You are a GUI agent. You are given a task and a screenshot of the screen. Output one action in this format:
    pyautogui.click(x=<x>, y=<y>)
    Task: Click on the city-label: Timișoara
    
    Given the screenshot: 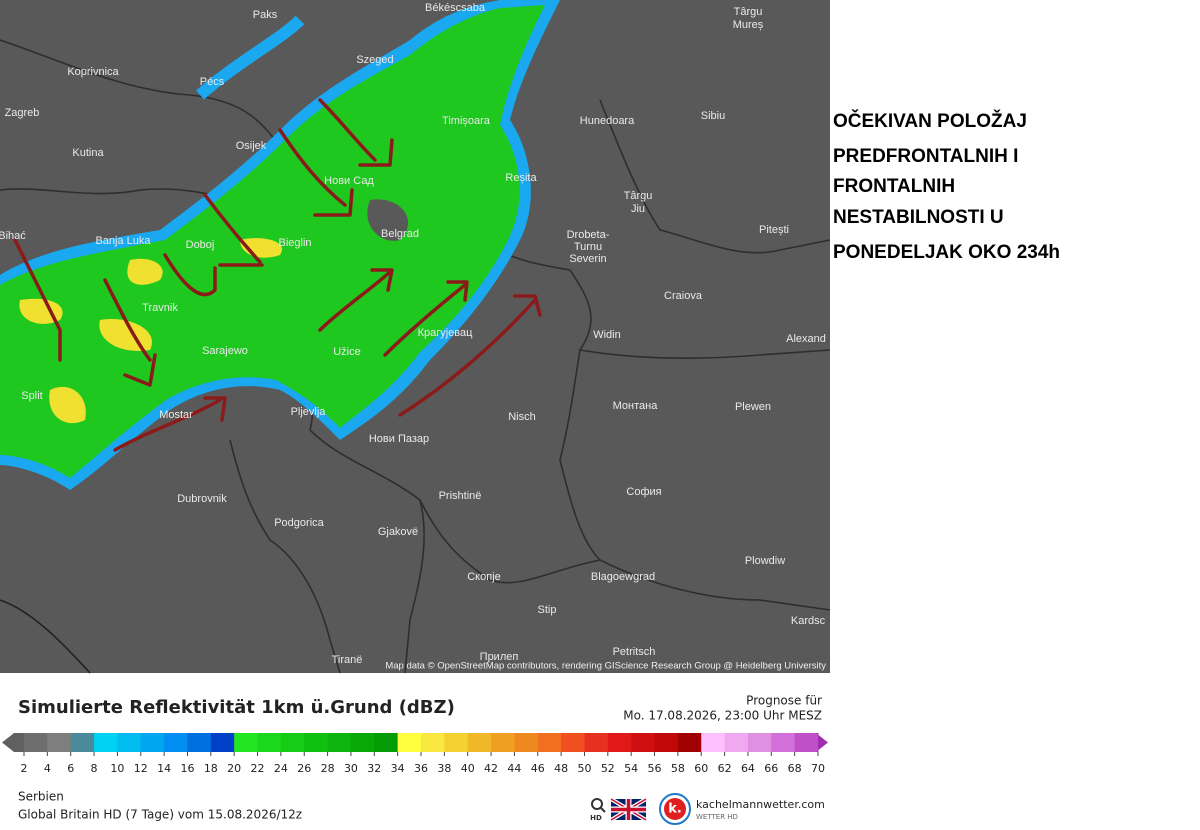 What is the action you would take?
    pyautogui.click(x=466, y=121)
    